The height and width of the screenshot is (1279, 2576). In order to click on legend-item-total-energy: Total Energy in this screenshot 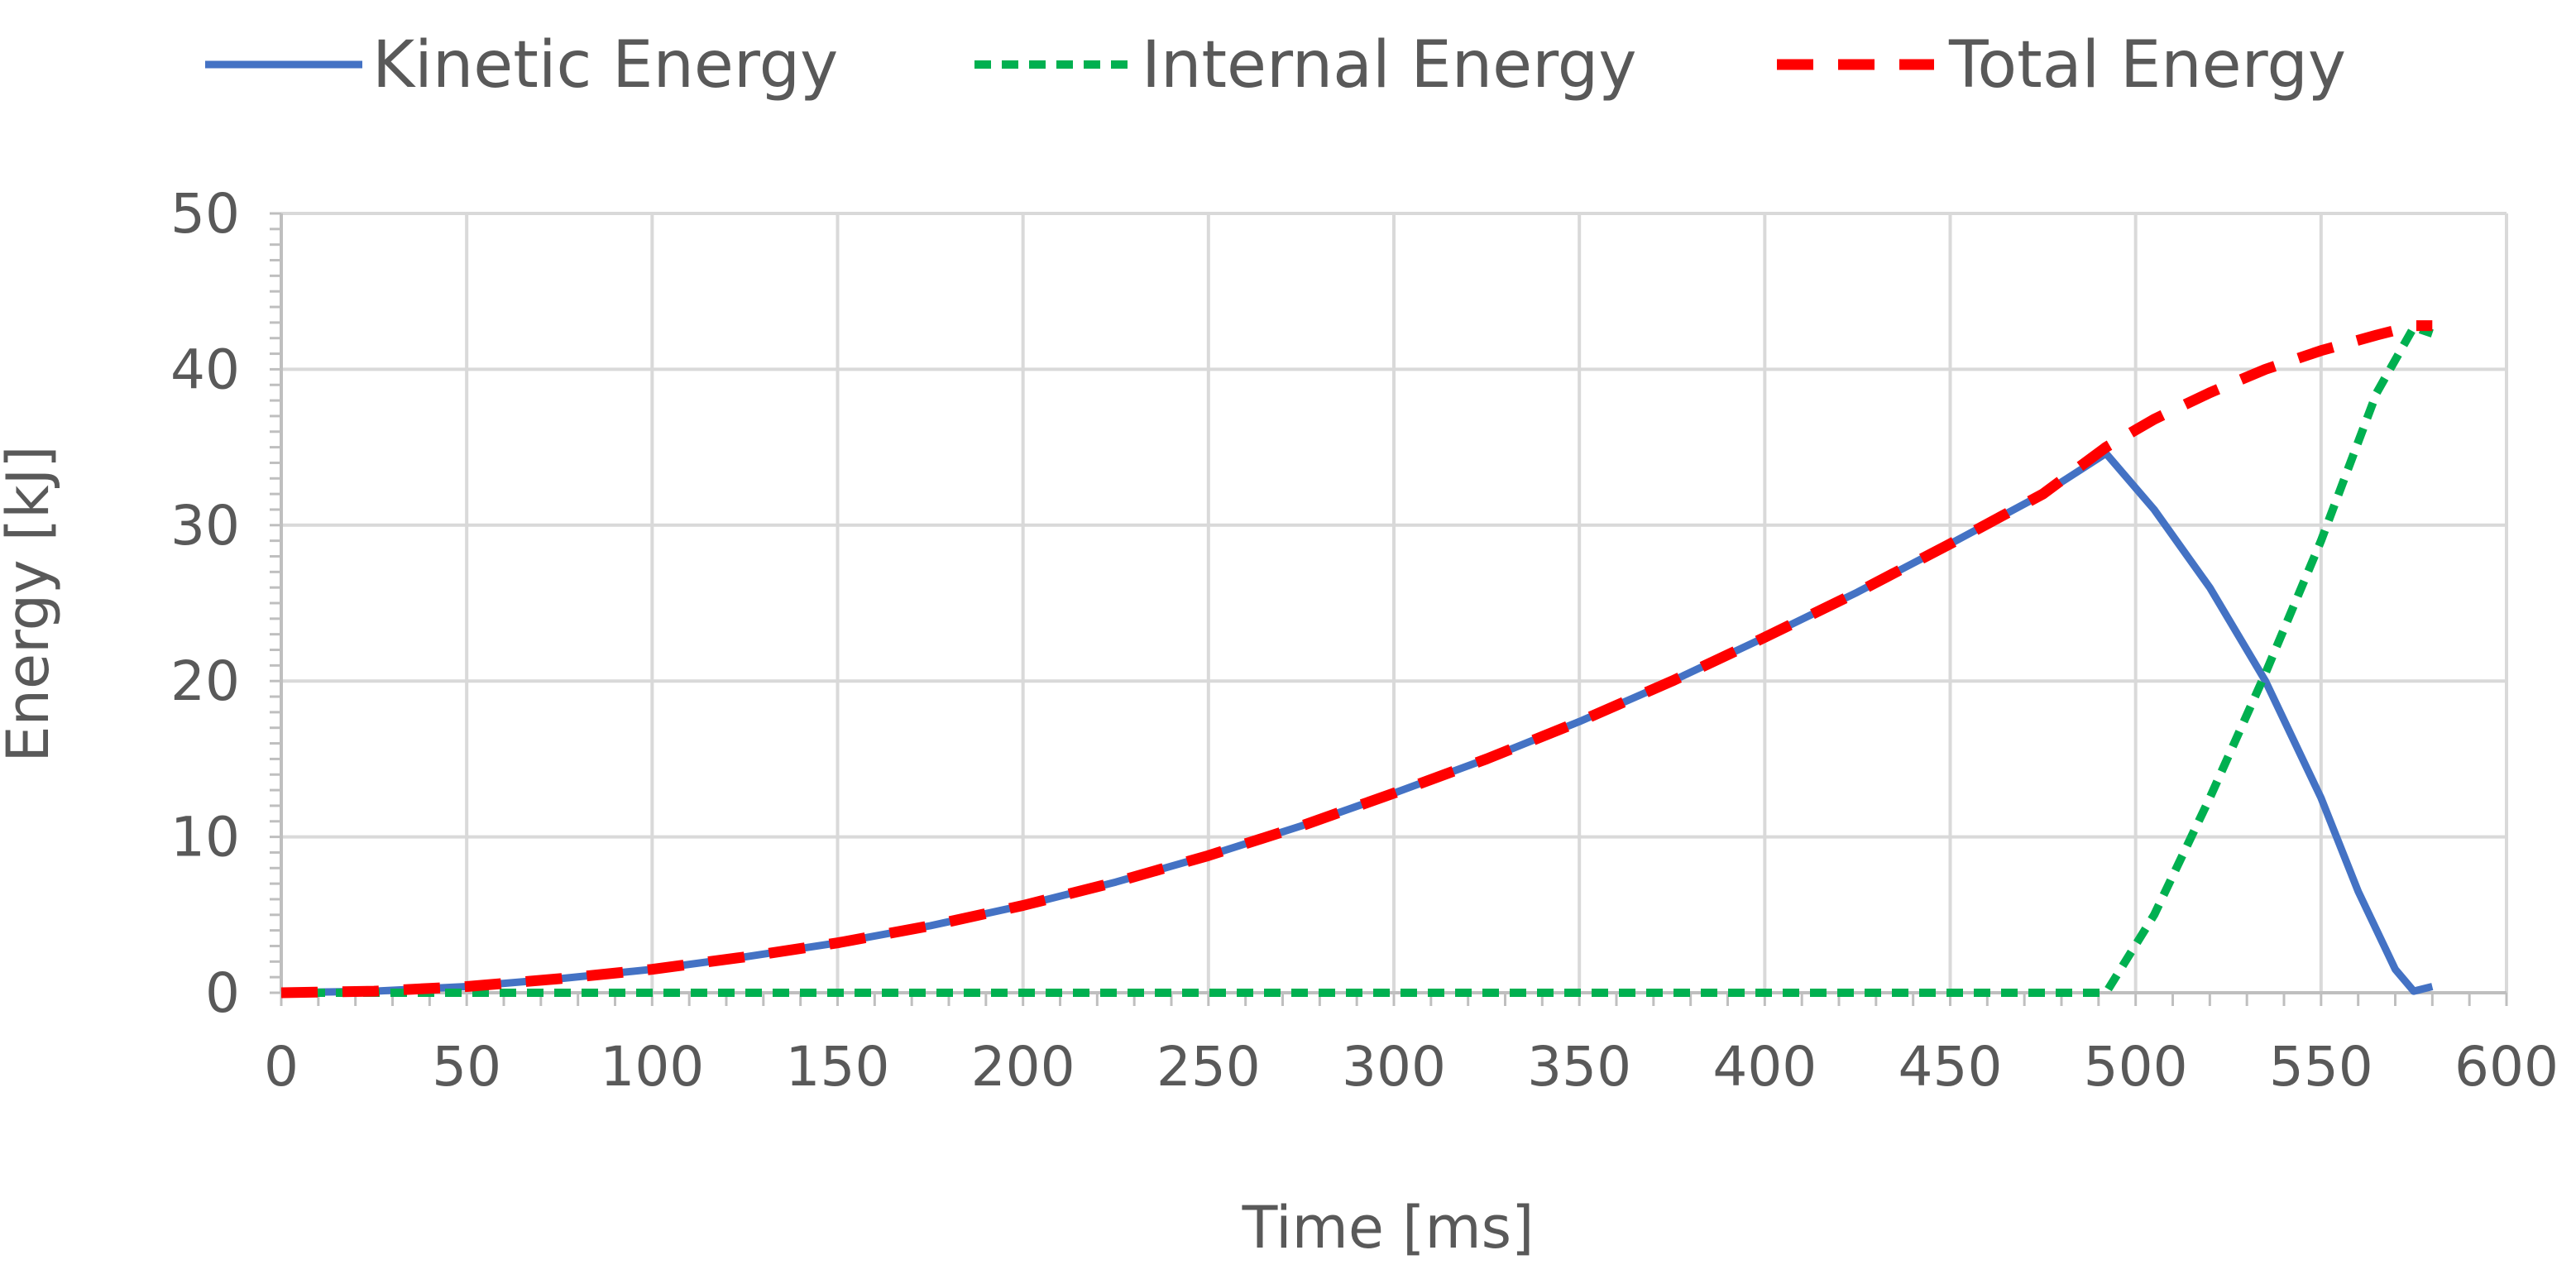, I will do `click(2061, 65)`.